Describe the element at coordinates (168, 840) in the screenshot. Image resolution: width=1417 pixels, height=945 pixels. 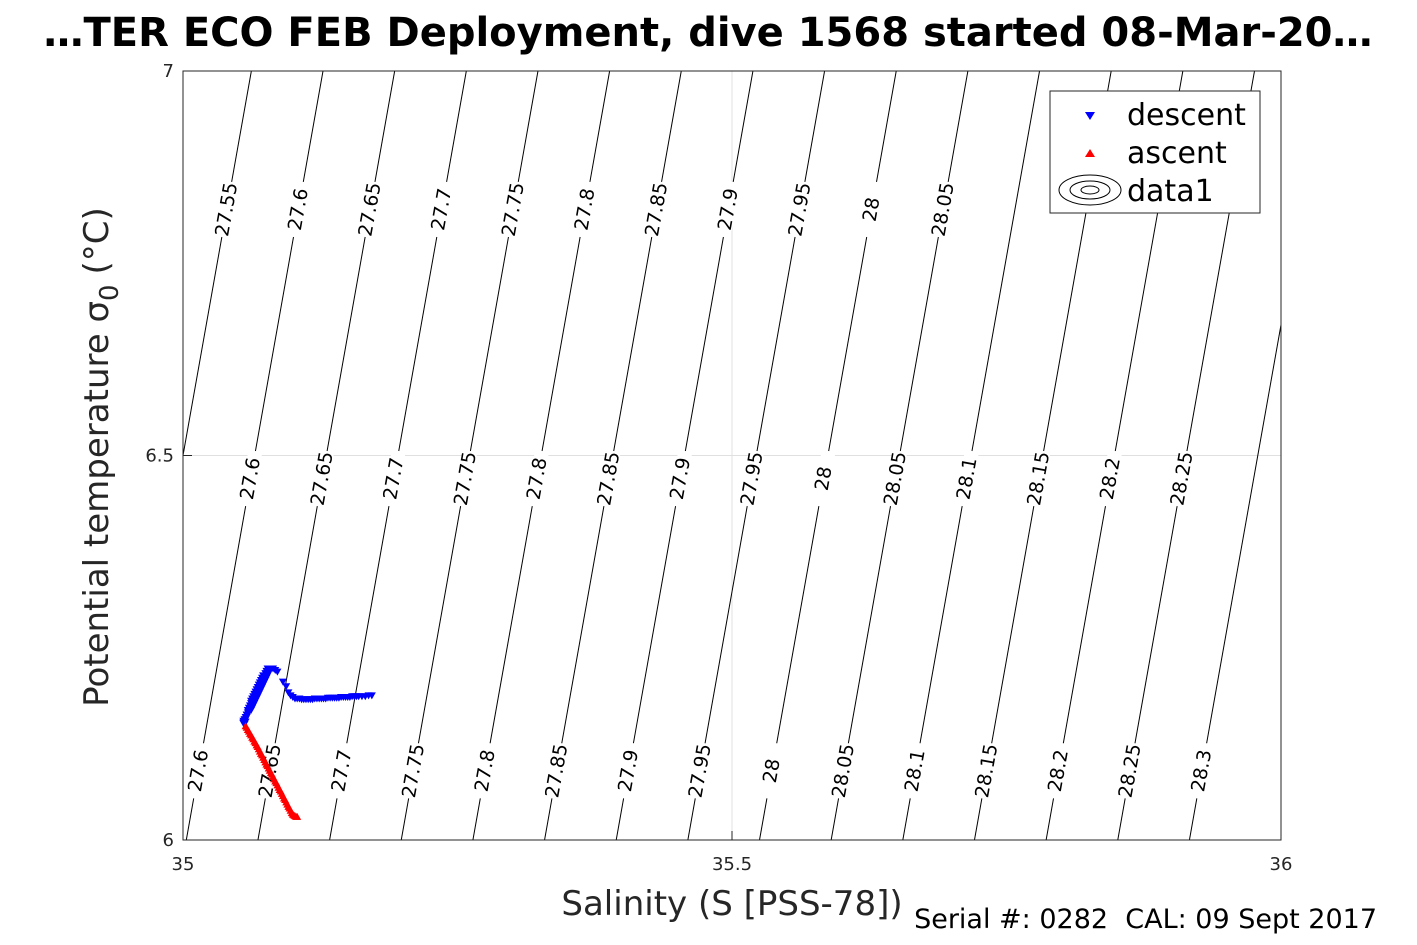
I see `y-tick-label-0: 6` at that location.